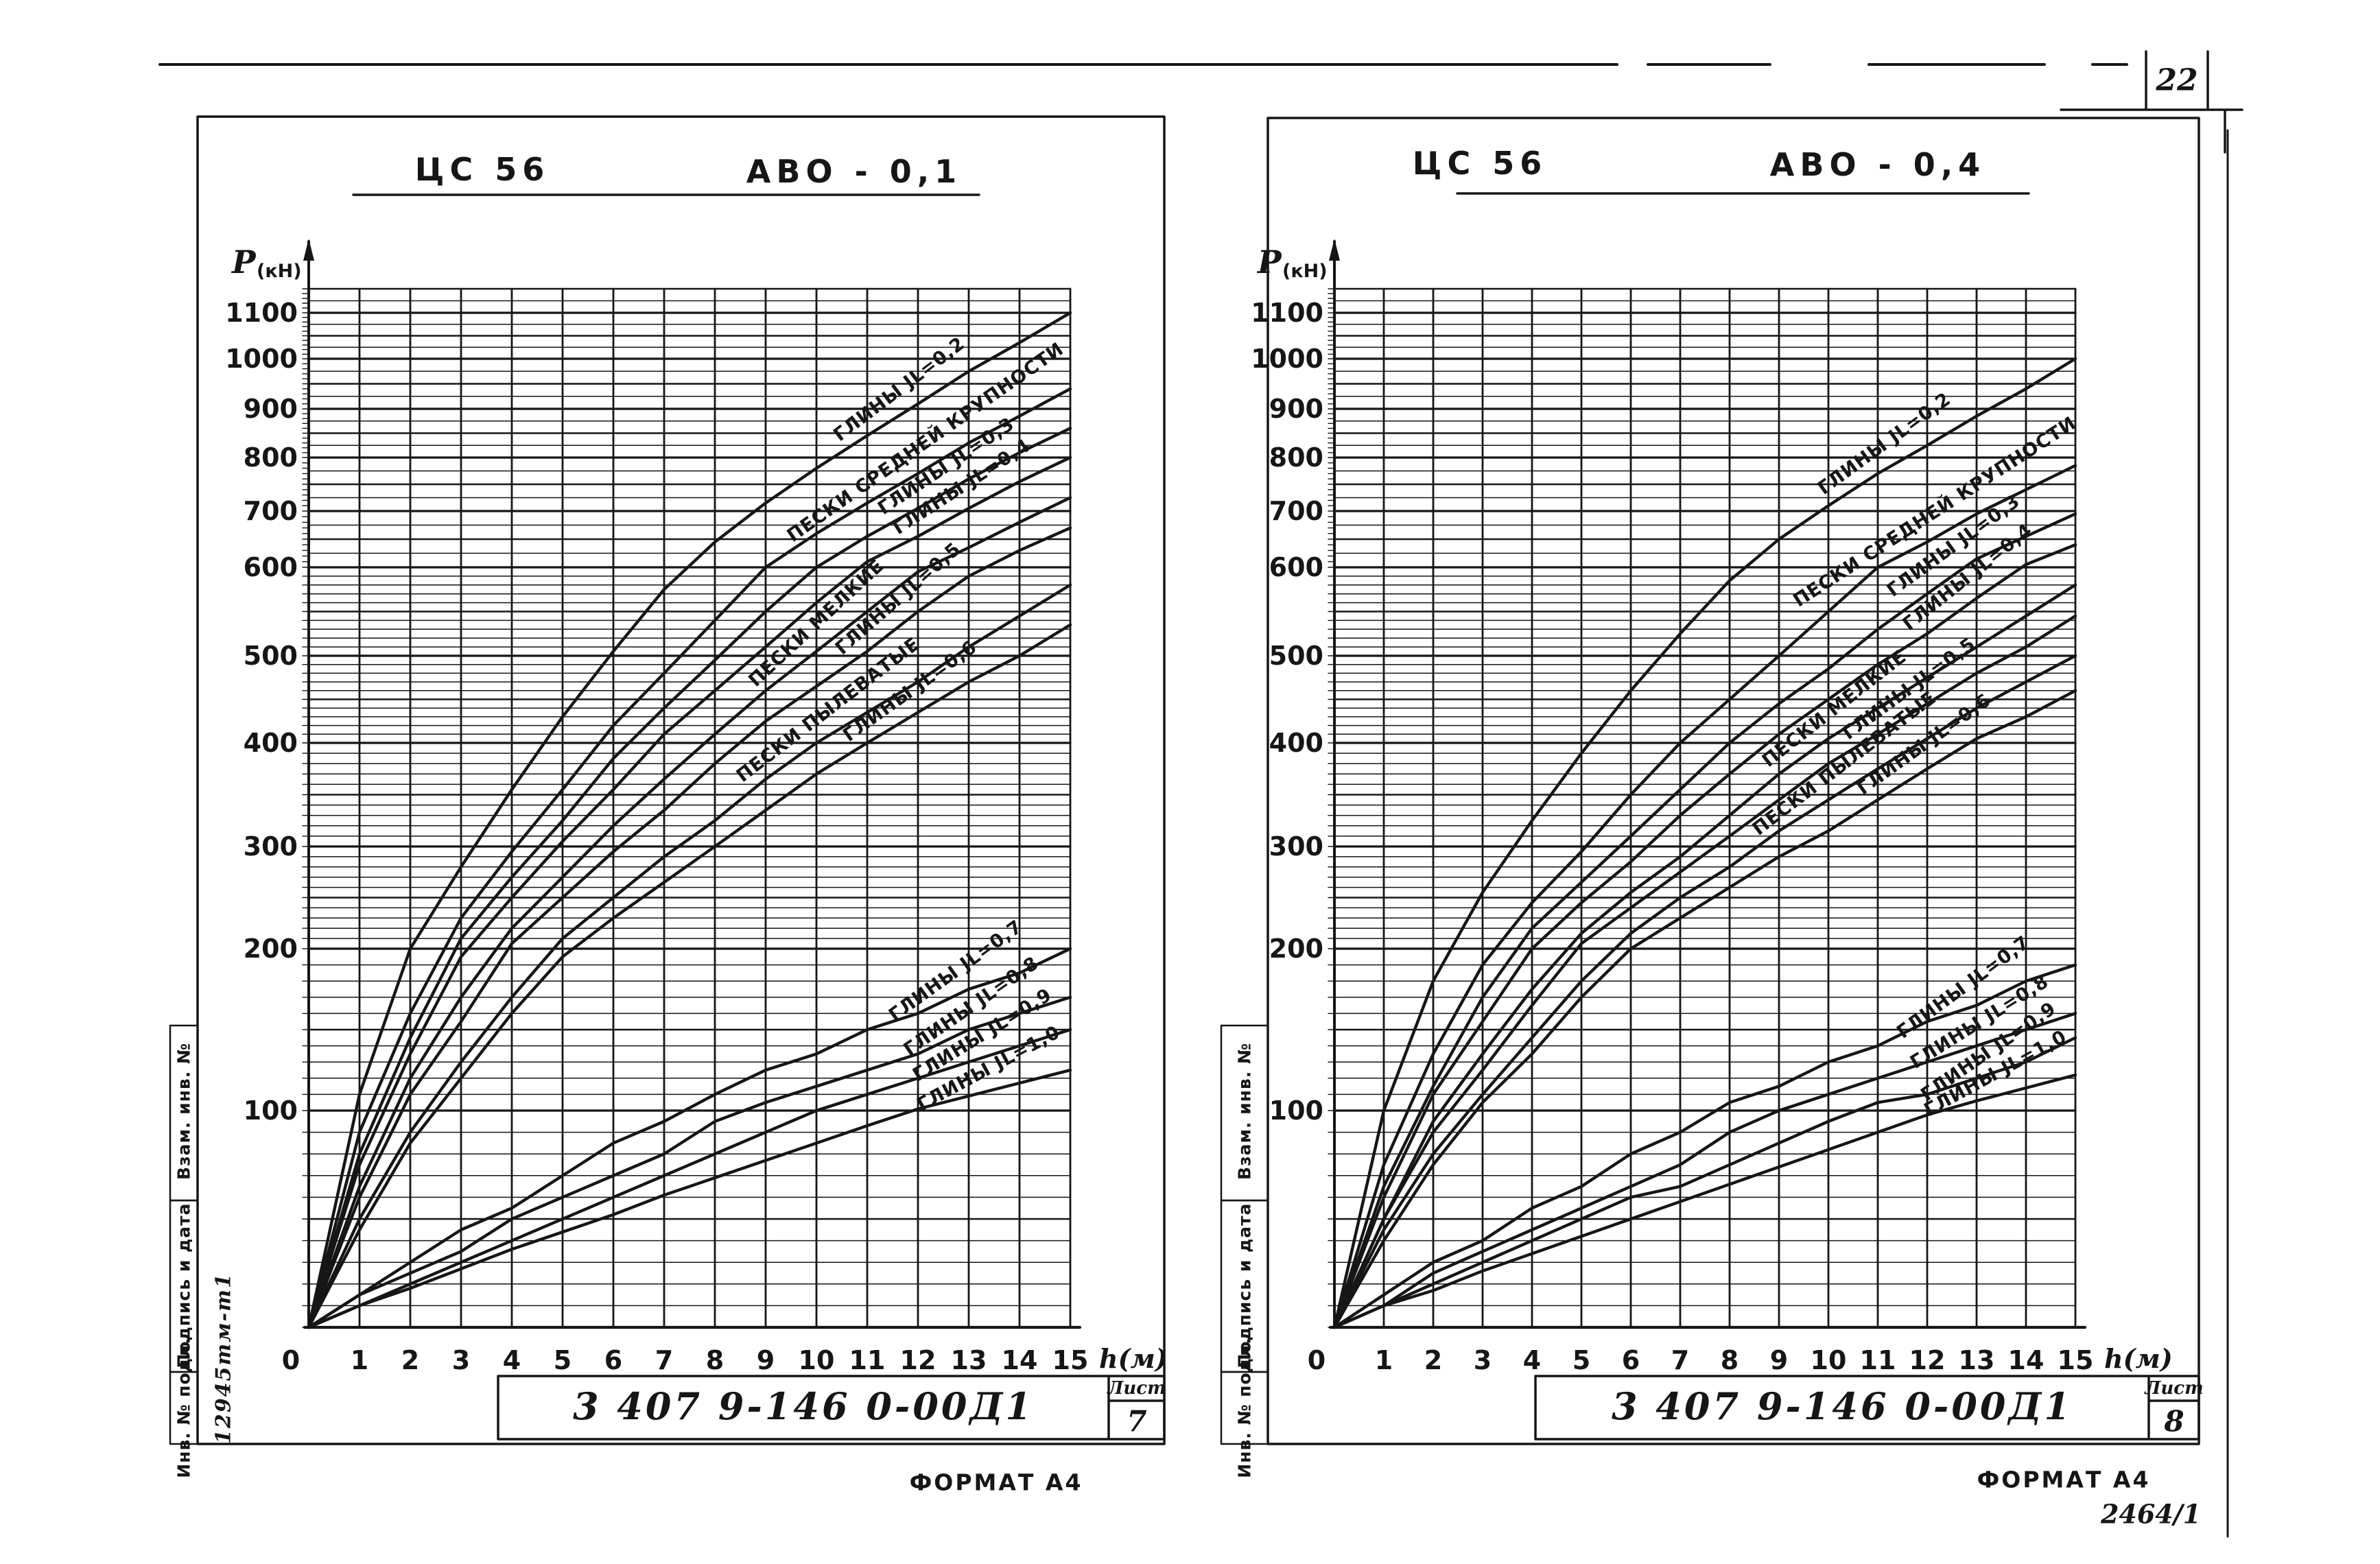 The image size is (2380, 1564). Describe the element at coordinates (461, 1360) in the screenshot. I see `x-tick-label: 3` at that location.